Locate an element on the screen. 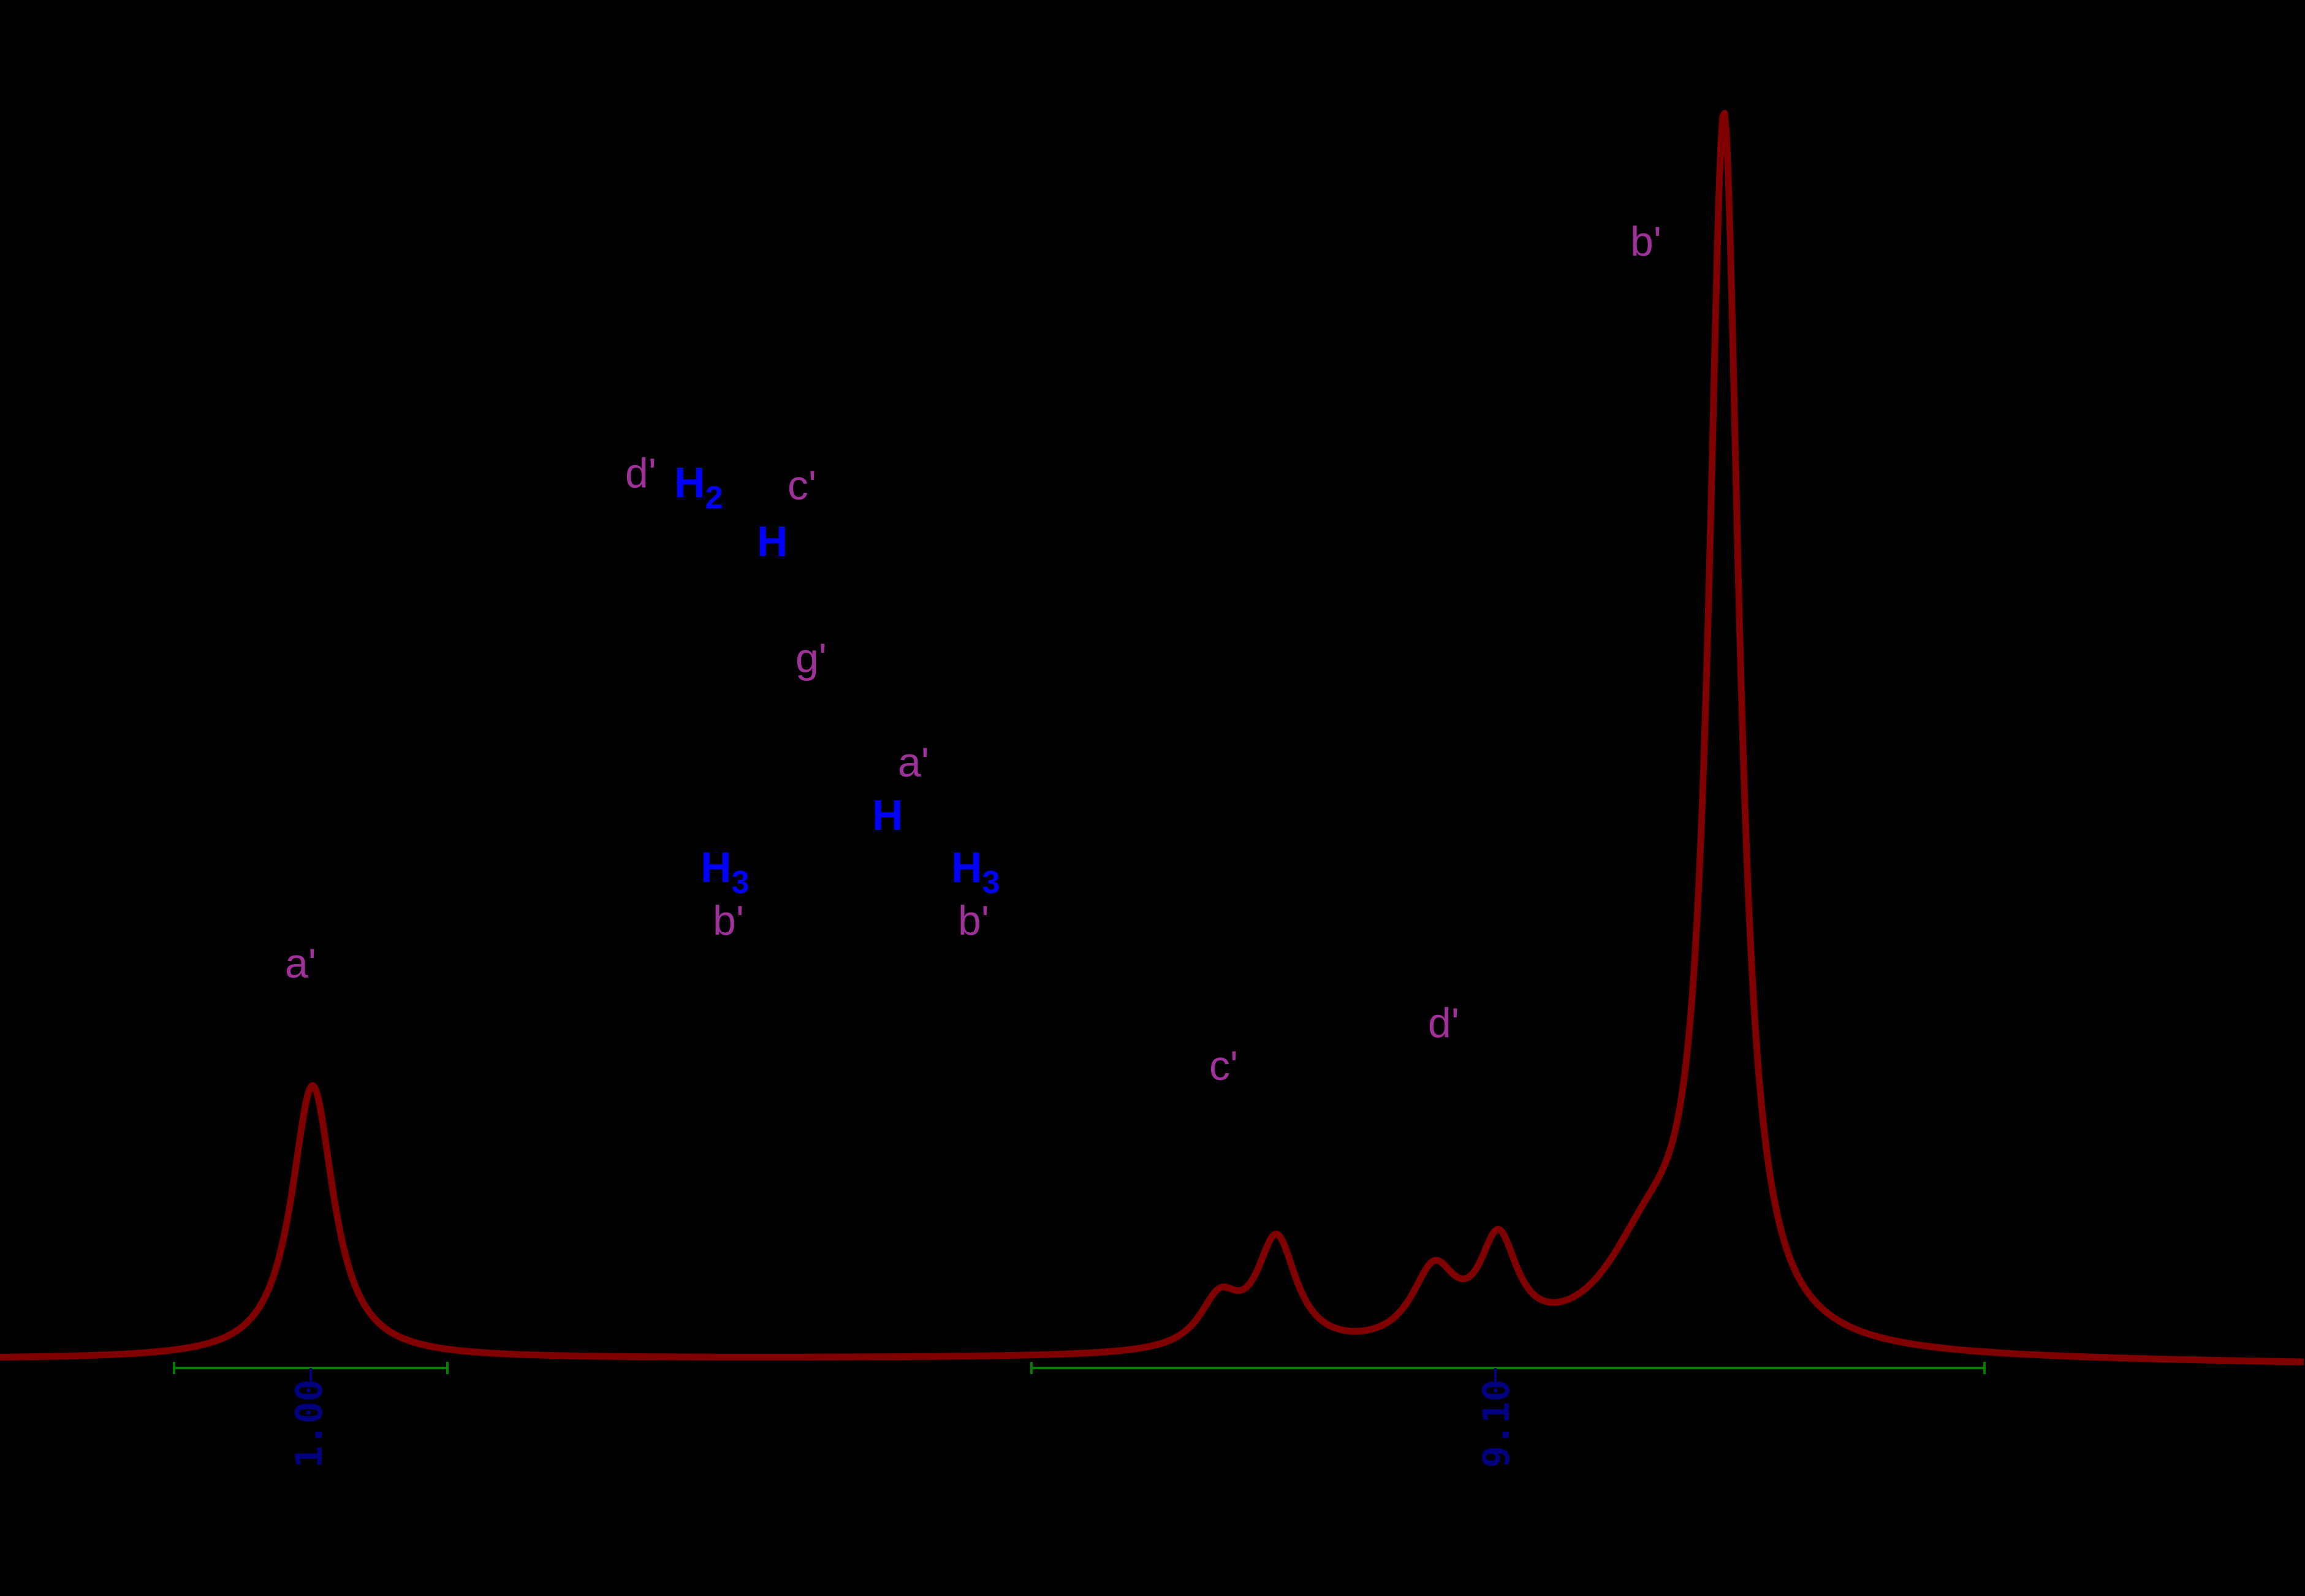 Image resolution: width=2305 pixels, height=1596 pixels. structure-atom-ch3-right: H3 is located at coordinates (976, 871).